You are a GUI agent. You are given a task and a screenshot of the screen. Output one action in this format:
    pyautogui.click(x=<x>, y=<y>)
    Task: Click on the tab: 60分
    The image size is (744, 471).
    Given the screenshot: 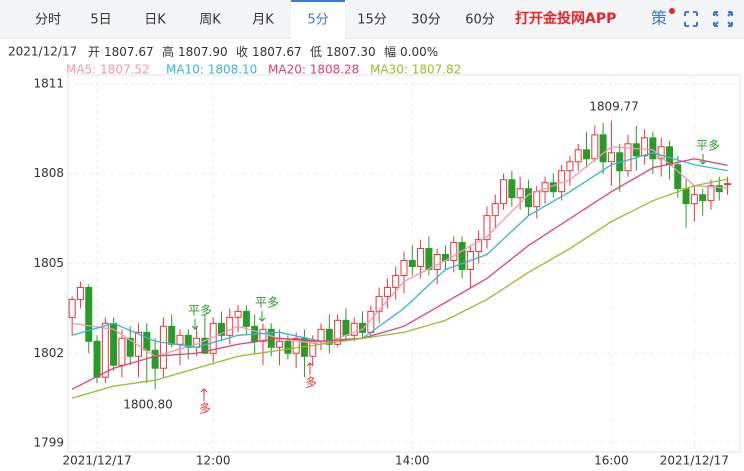 What is the action you would take?
    pyautogui.click(x=480, y=20)
    